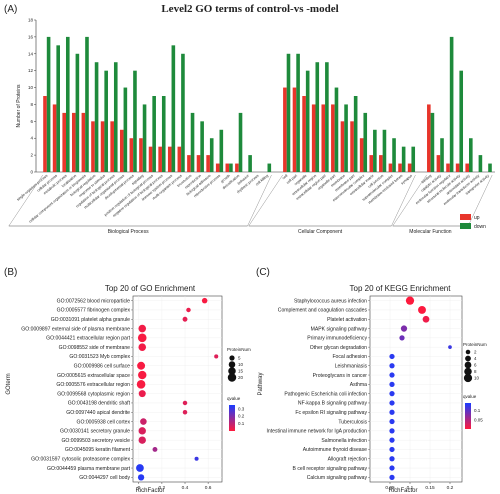 The width and height of the screenshot is (500, 494). I want to click on kegg-term-label: Fc epsilon RI signaling pathway, so click(331, 413).